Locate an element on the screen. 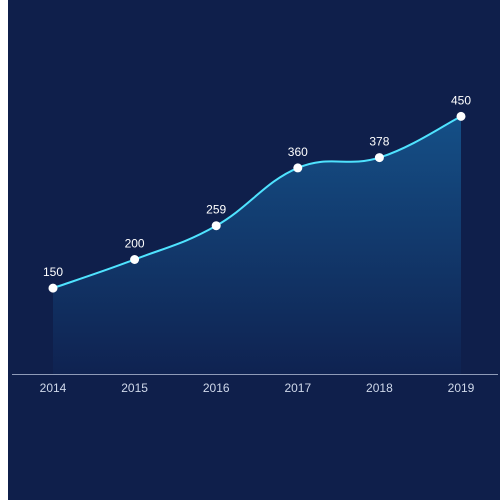 Image resolution: width=500 pixels, height=500 pixels. data-label-2016: 259 is located at coordinates (216, 210).